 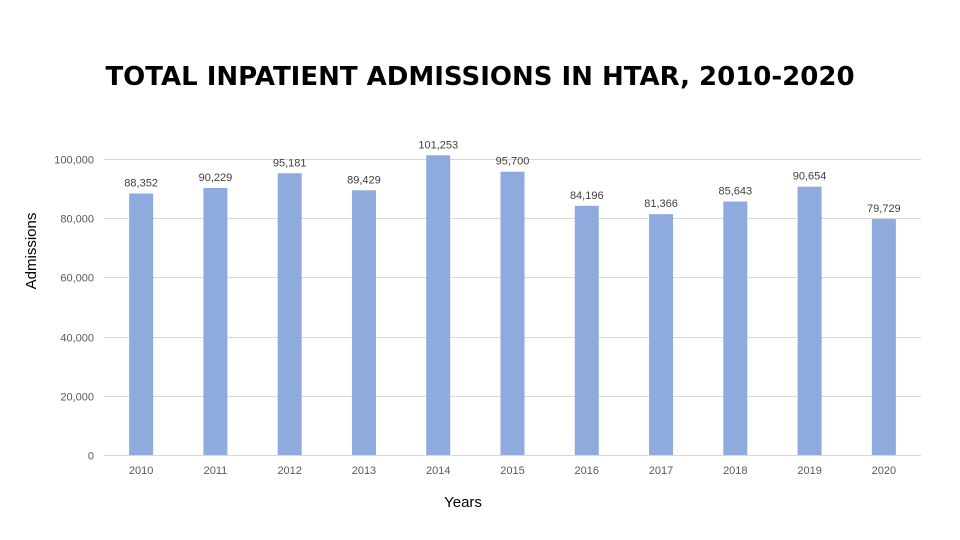 What do you see at coordinates (438, 305) in the screenshot?
I see `bar-2014` at bounding box center [438, 305].